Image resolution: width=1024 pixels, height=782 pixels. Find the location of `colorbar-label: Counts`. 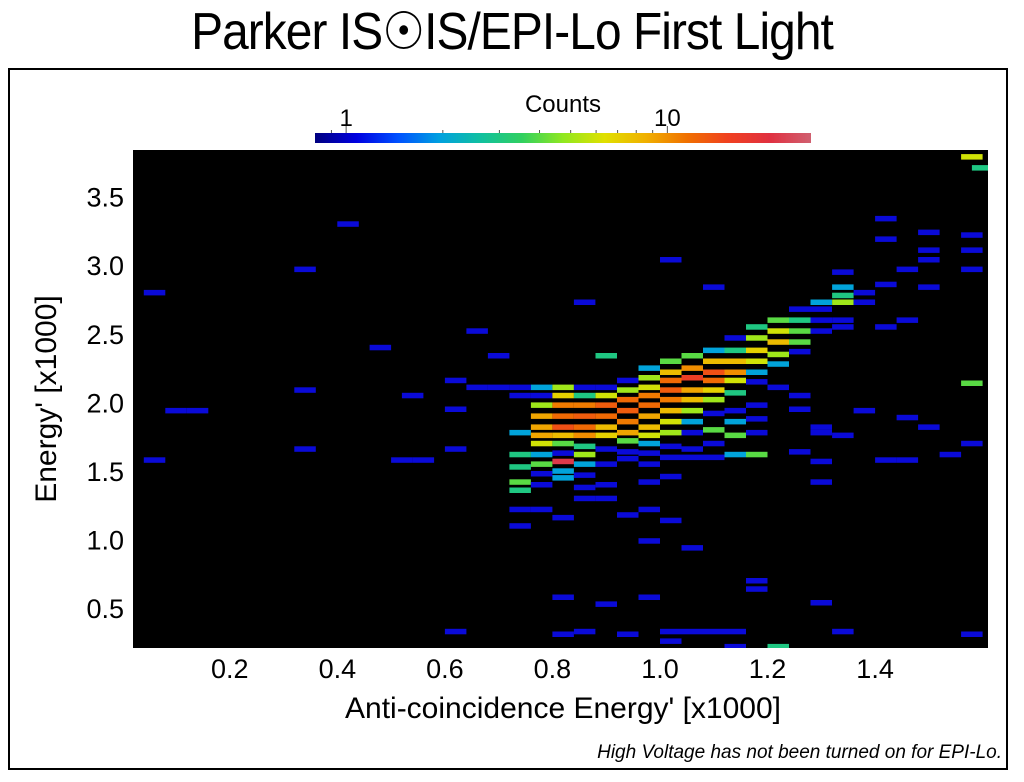

colorbar-label: Counts is located at coordinates (563, 104).